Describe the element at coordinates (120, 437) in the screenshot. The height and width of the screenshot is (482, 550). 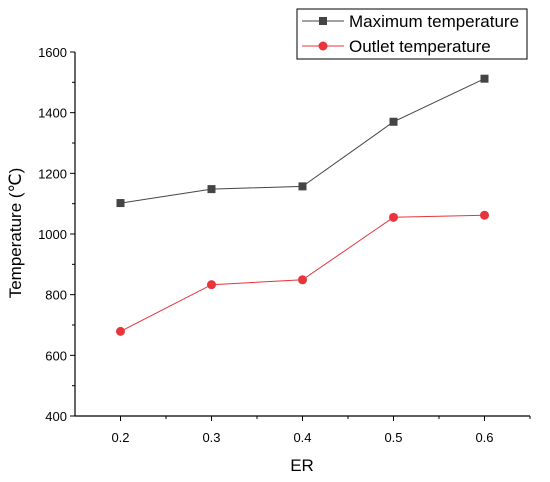
I see `x-tick-label: 0.2` at that location.